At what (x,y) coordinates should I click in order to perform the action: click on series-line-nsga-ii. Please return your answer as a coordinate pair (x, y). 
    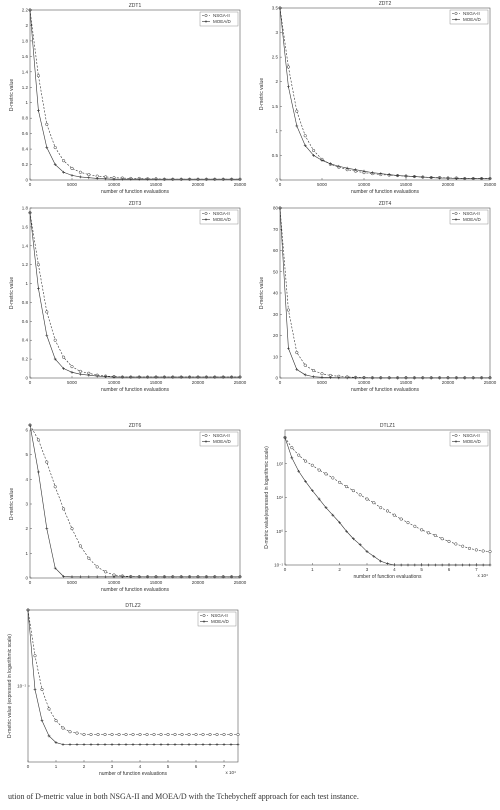
    Looking at the image, I should click on (134, 295).